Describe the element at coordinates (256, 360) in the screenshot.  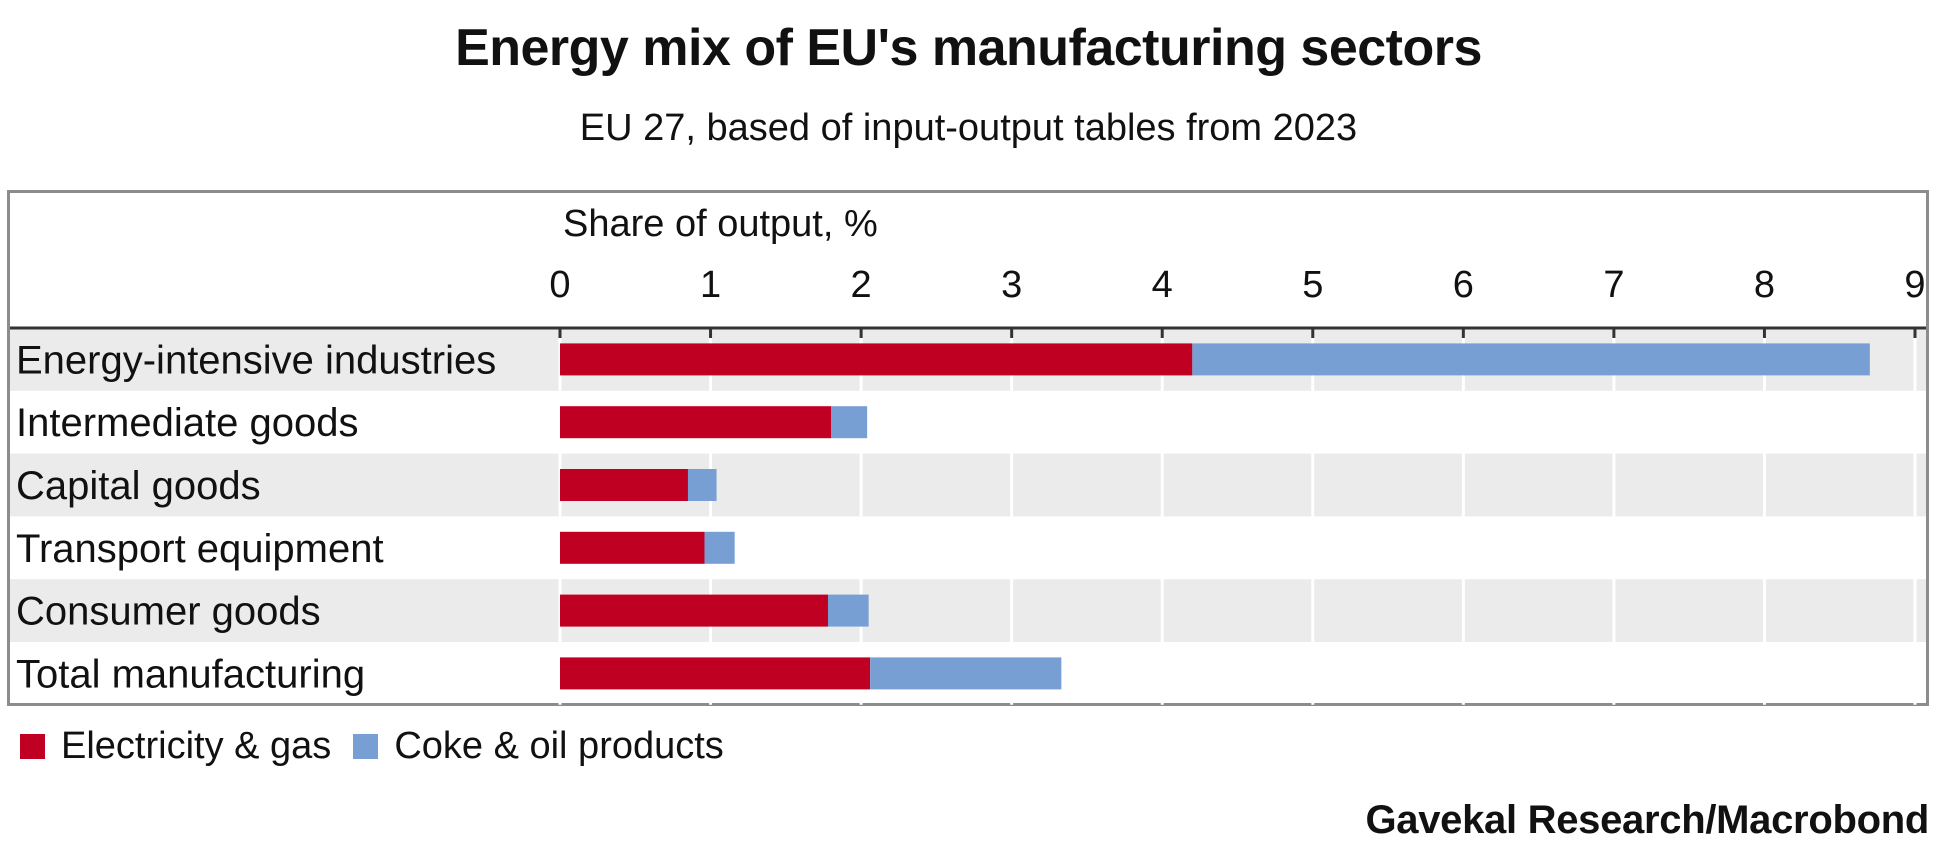
I see `category-label: Energy-intensive industries` at that location.